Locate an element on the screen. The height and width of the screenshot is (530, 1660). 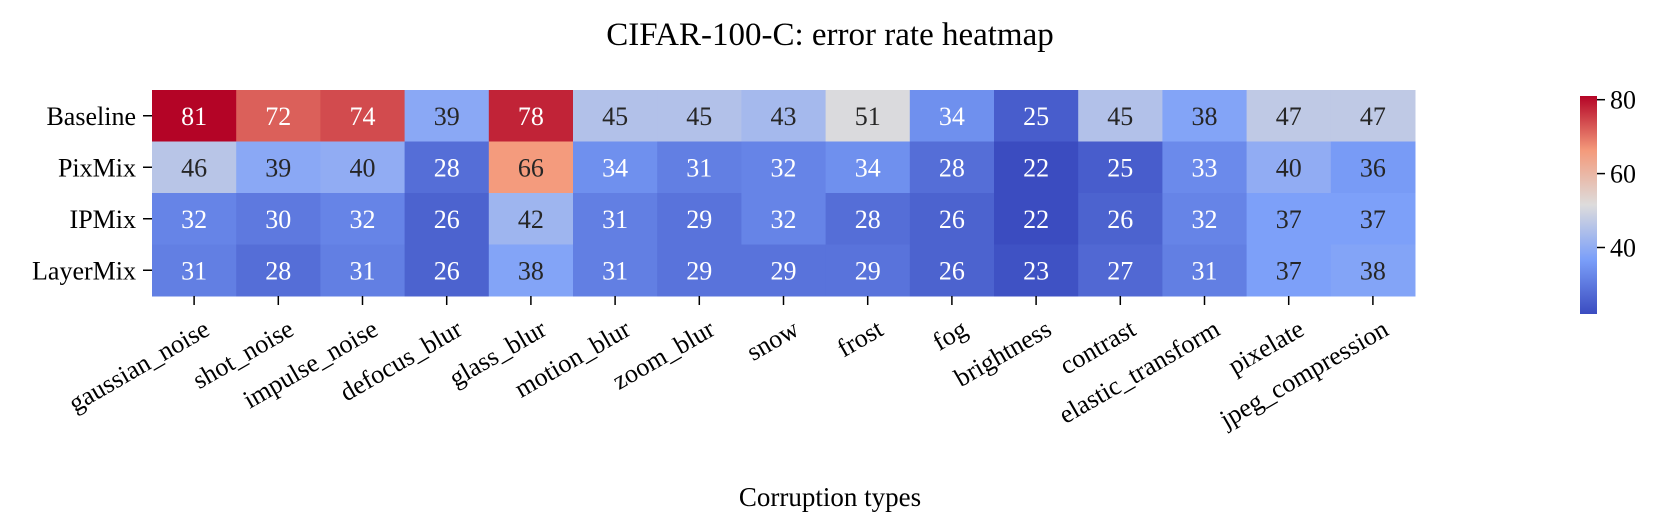
cell-value-label: 27 is located at coordinates (1120, 270).